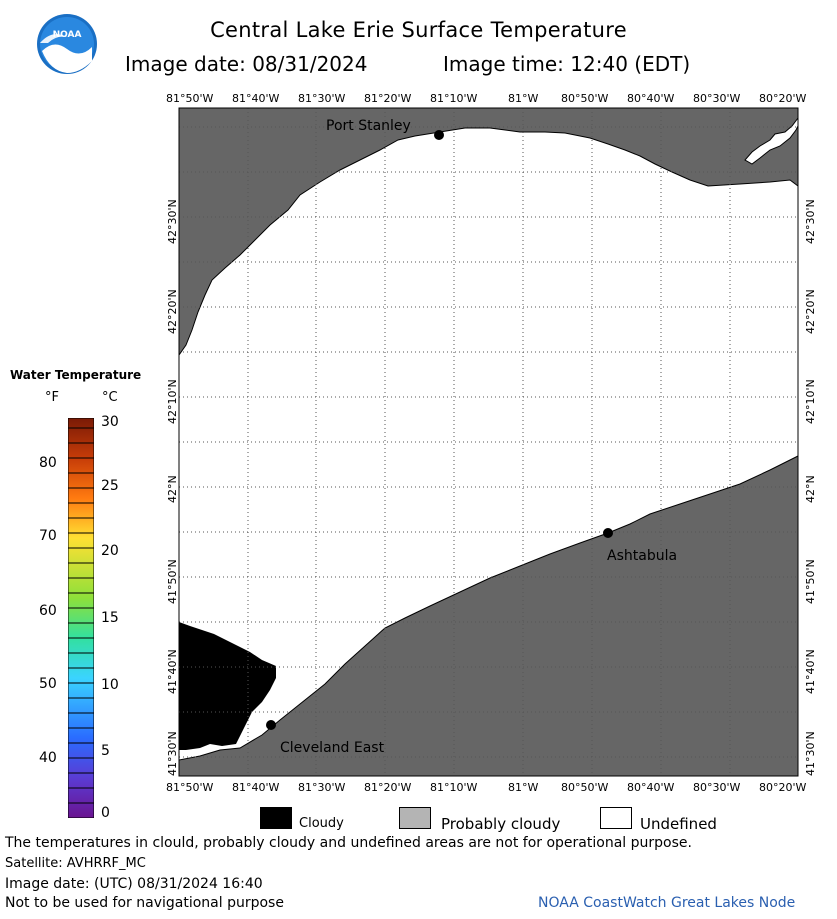 This screenshot has width=837, height=919. What do you see at coordinates (783, 98) in the screenshot?
I see `lon-tick-top: 80°20'W` at bounding box center [783, 98].